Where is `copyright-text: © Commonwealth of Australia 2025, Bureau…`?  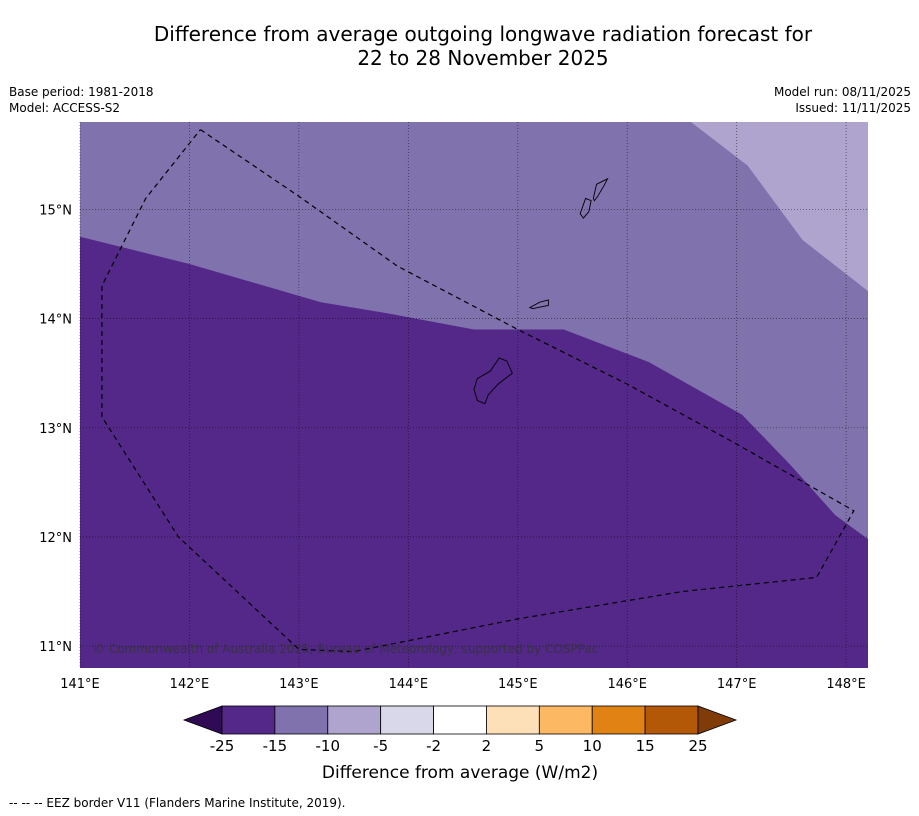 copyright-text: © Commonwealth of Australia 2025, Bureau… is located at coordinates (345, 649).